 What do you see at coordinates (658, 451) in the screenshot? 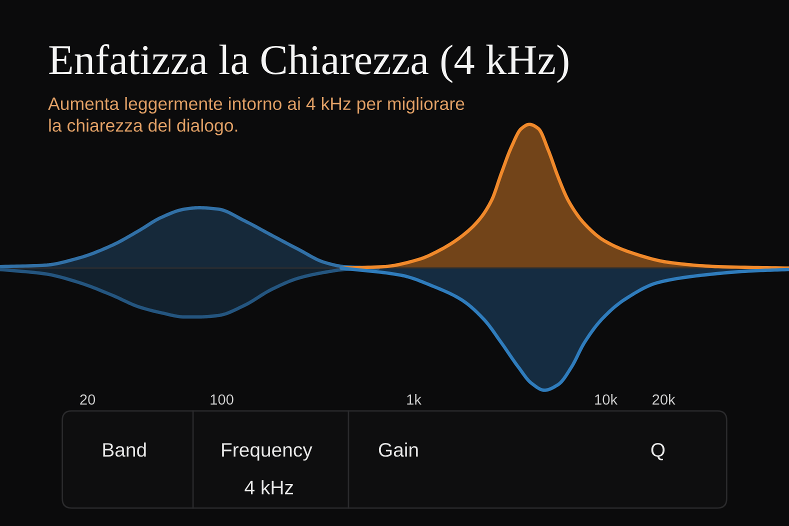
I see `text: Q` at bounding box center [658, 451].